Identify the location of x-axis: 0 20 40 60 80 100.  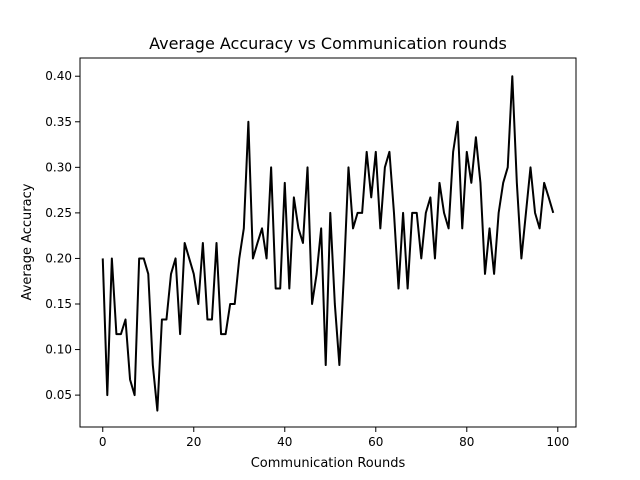
(334, 438).